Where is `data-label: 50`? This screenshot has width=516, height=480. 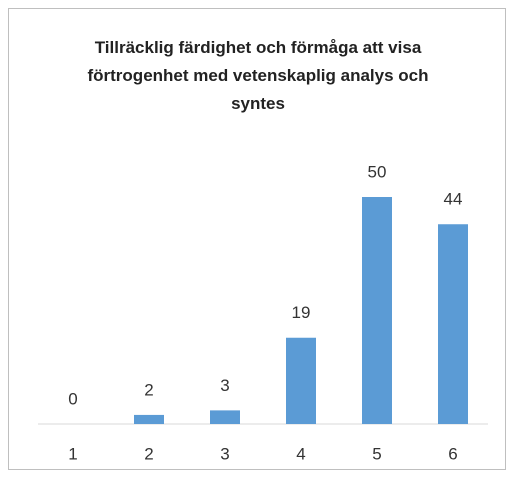 data-label: 50 is located at coordinates (377, 171).